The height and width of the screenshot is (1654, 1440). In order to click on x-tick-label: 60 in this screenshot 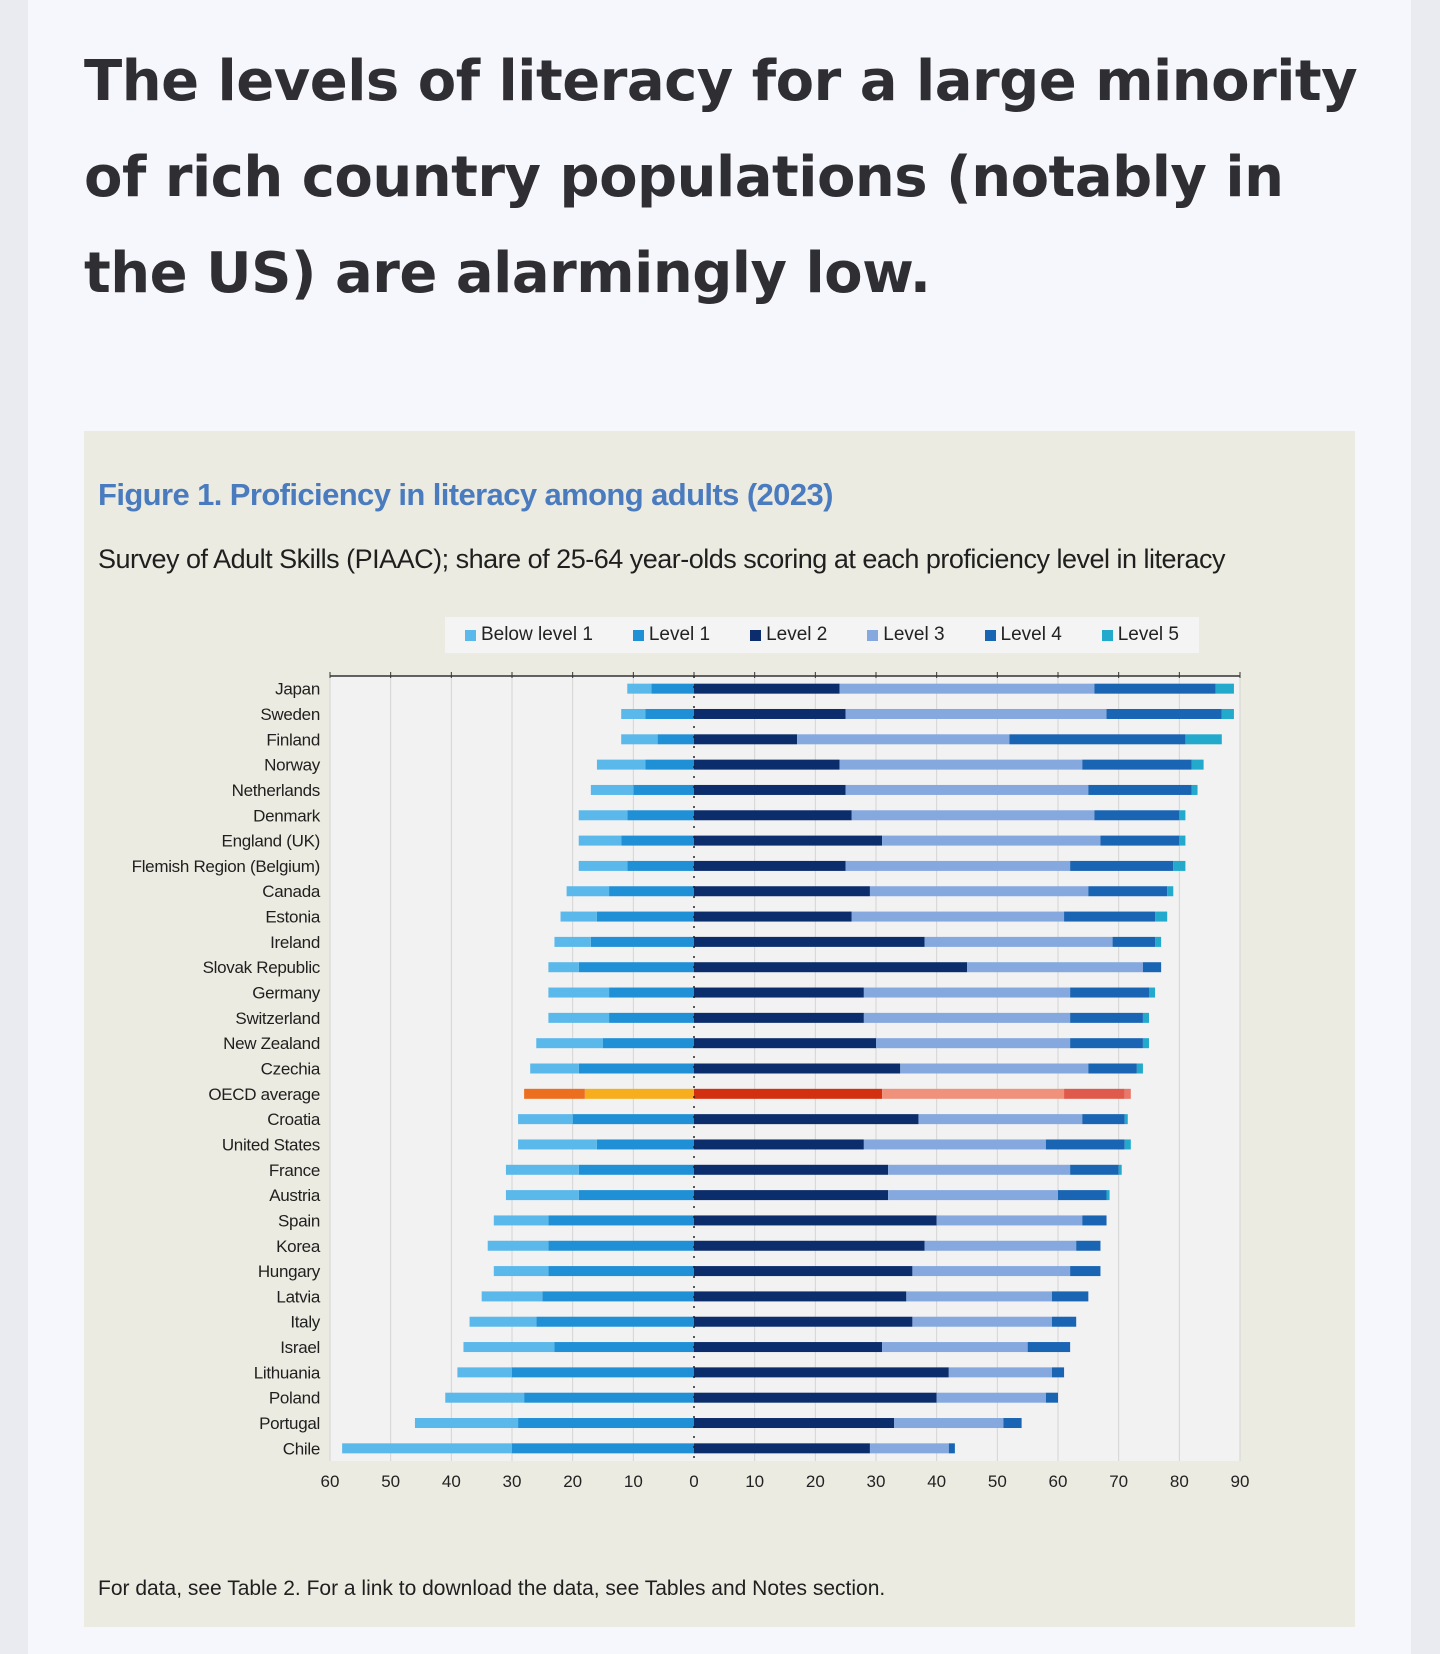, I will do `click(330, 1481)`.